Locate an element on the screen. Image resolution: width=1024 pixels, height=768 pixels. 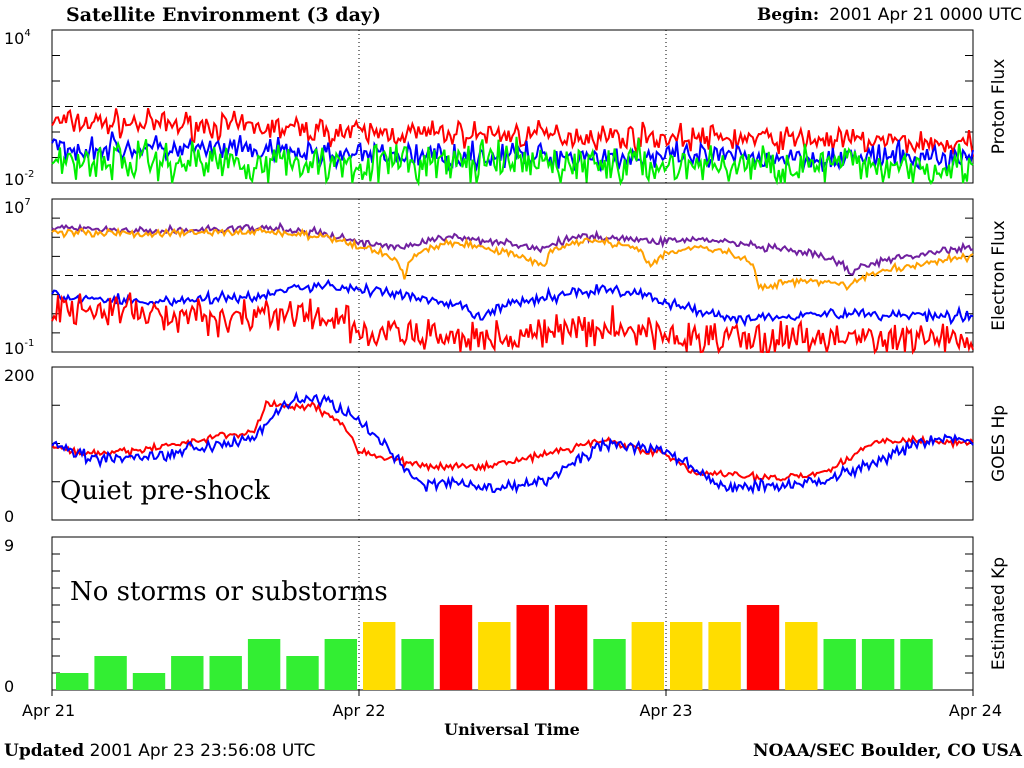
chart-title: Satellite Environment (3 day) is located at coordinates (223, 15).